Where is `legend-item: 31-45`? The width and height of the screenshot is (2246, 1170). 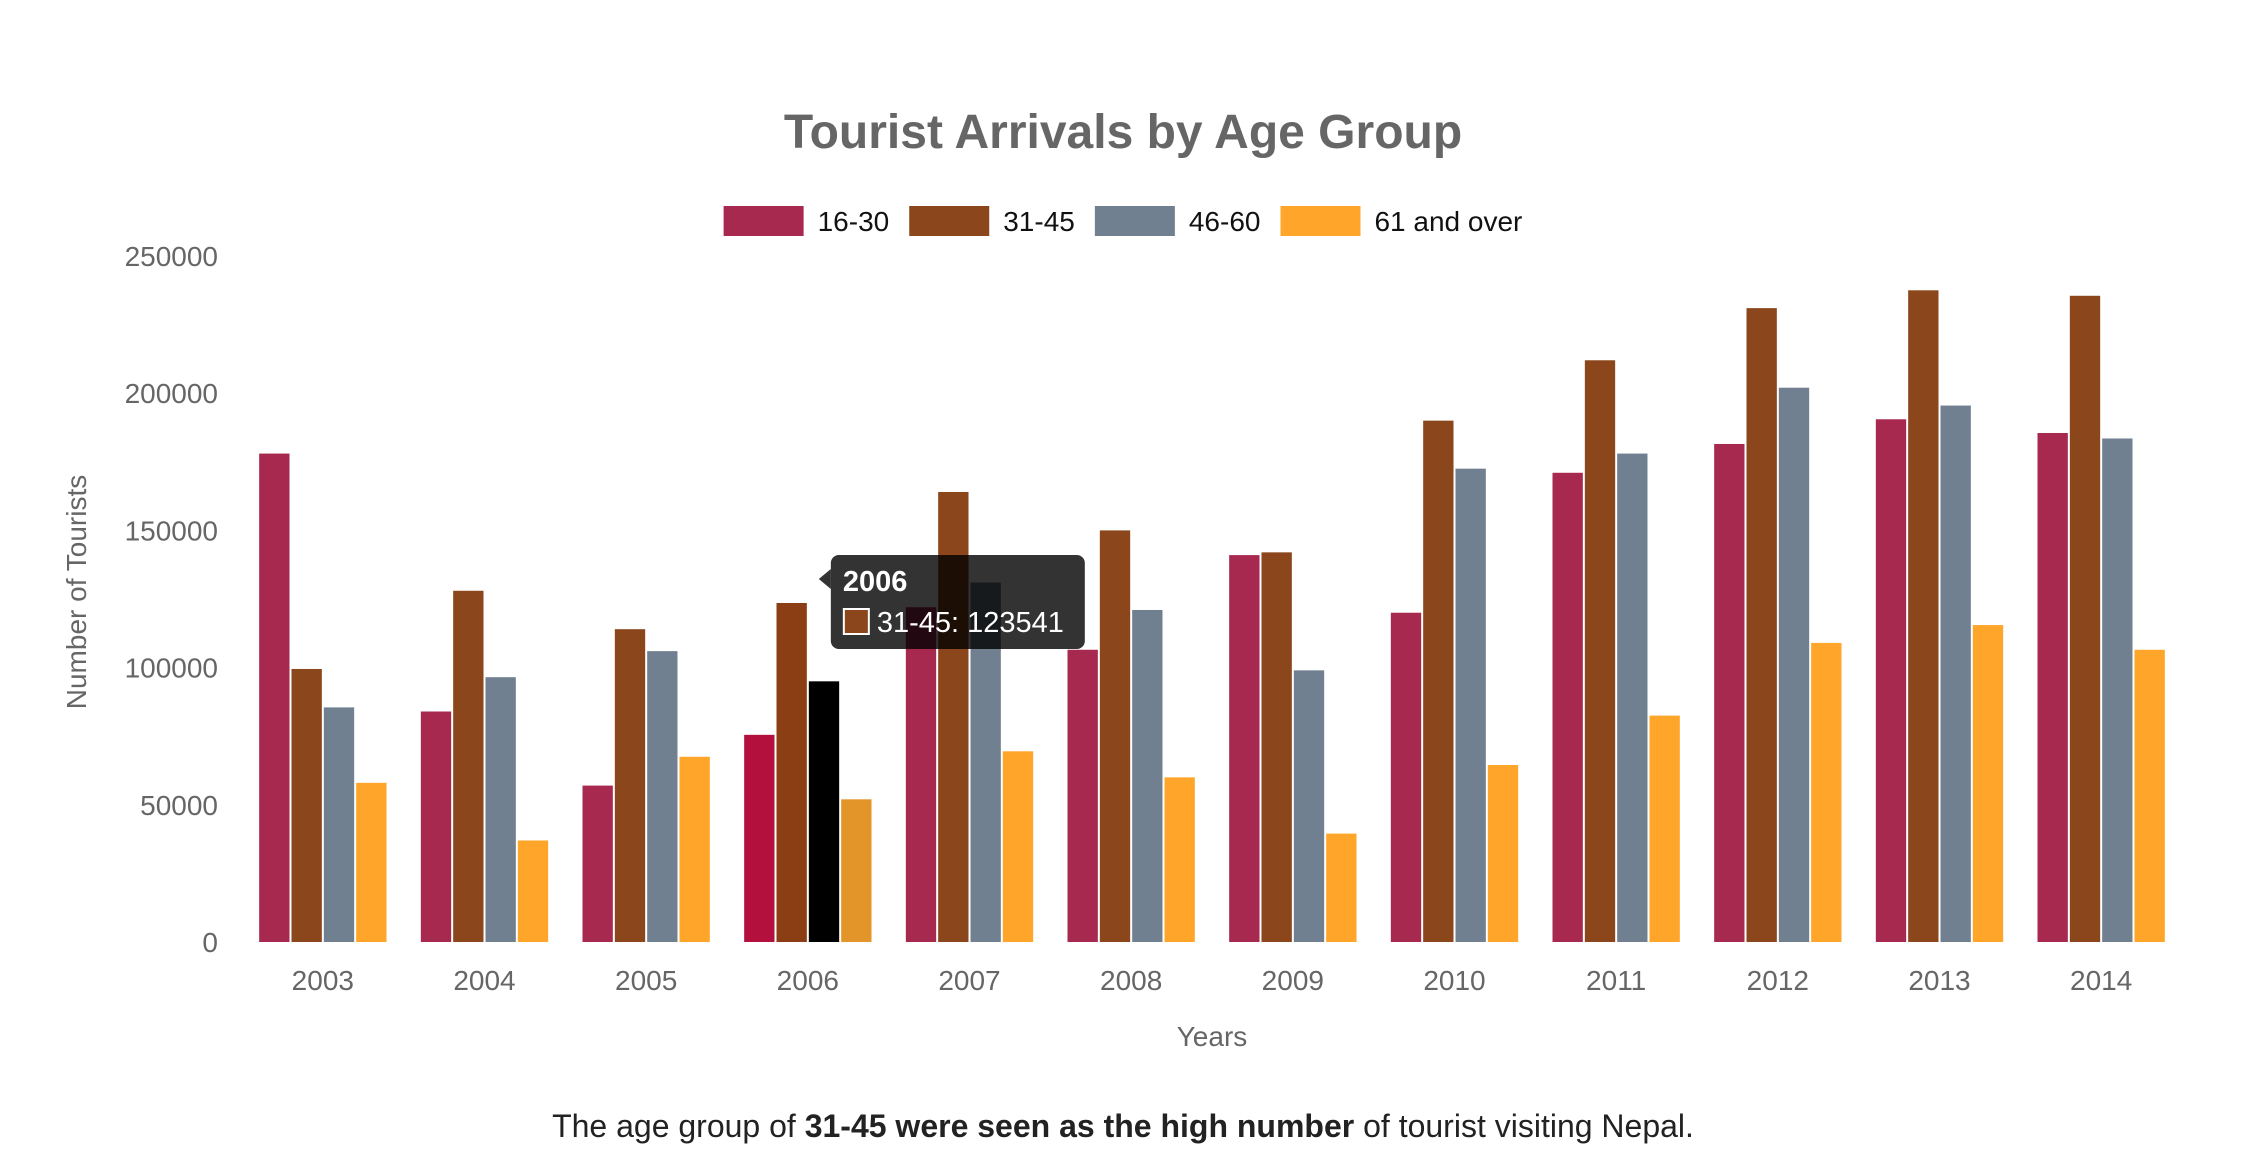
legend-item: 31-45 is located at coordinates (992, 221).